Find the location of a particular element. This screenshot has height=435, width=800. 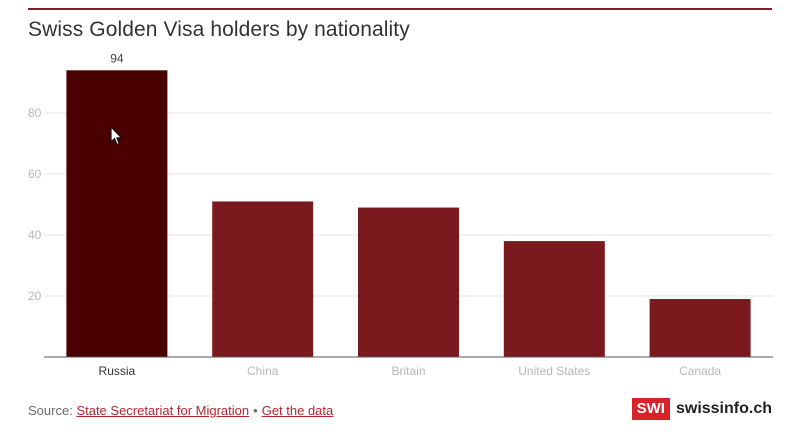

bar-russia is located at coordinates (117, 214).